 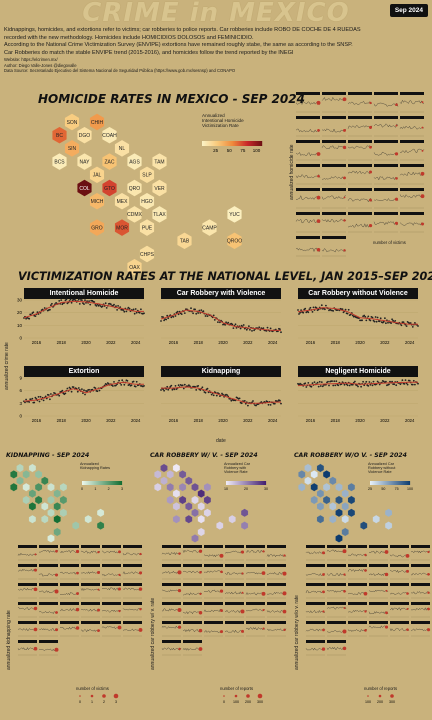 What do you see at coordinates (57, 503) in the screenshot?
I see `hex-map` at bounding box center [57, 503].